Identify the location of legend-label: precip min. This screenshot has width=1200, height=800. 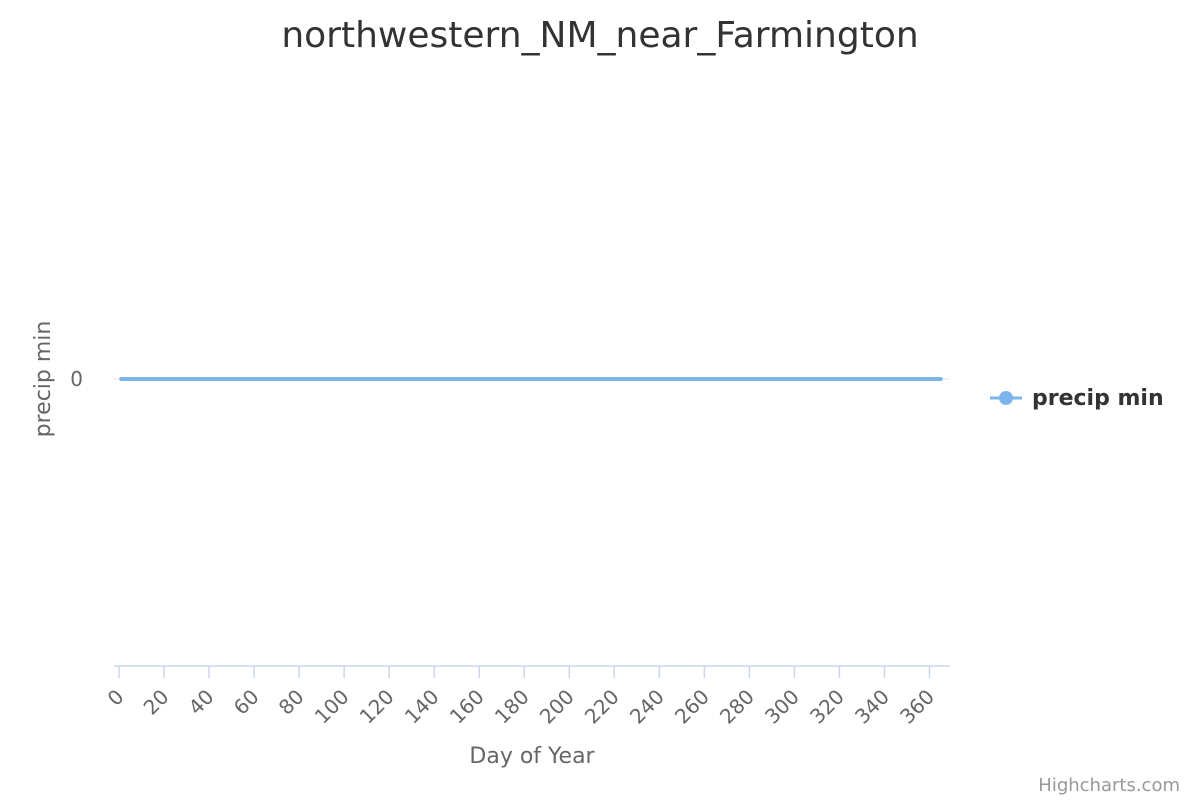
(1098, 398).